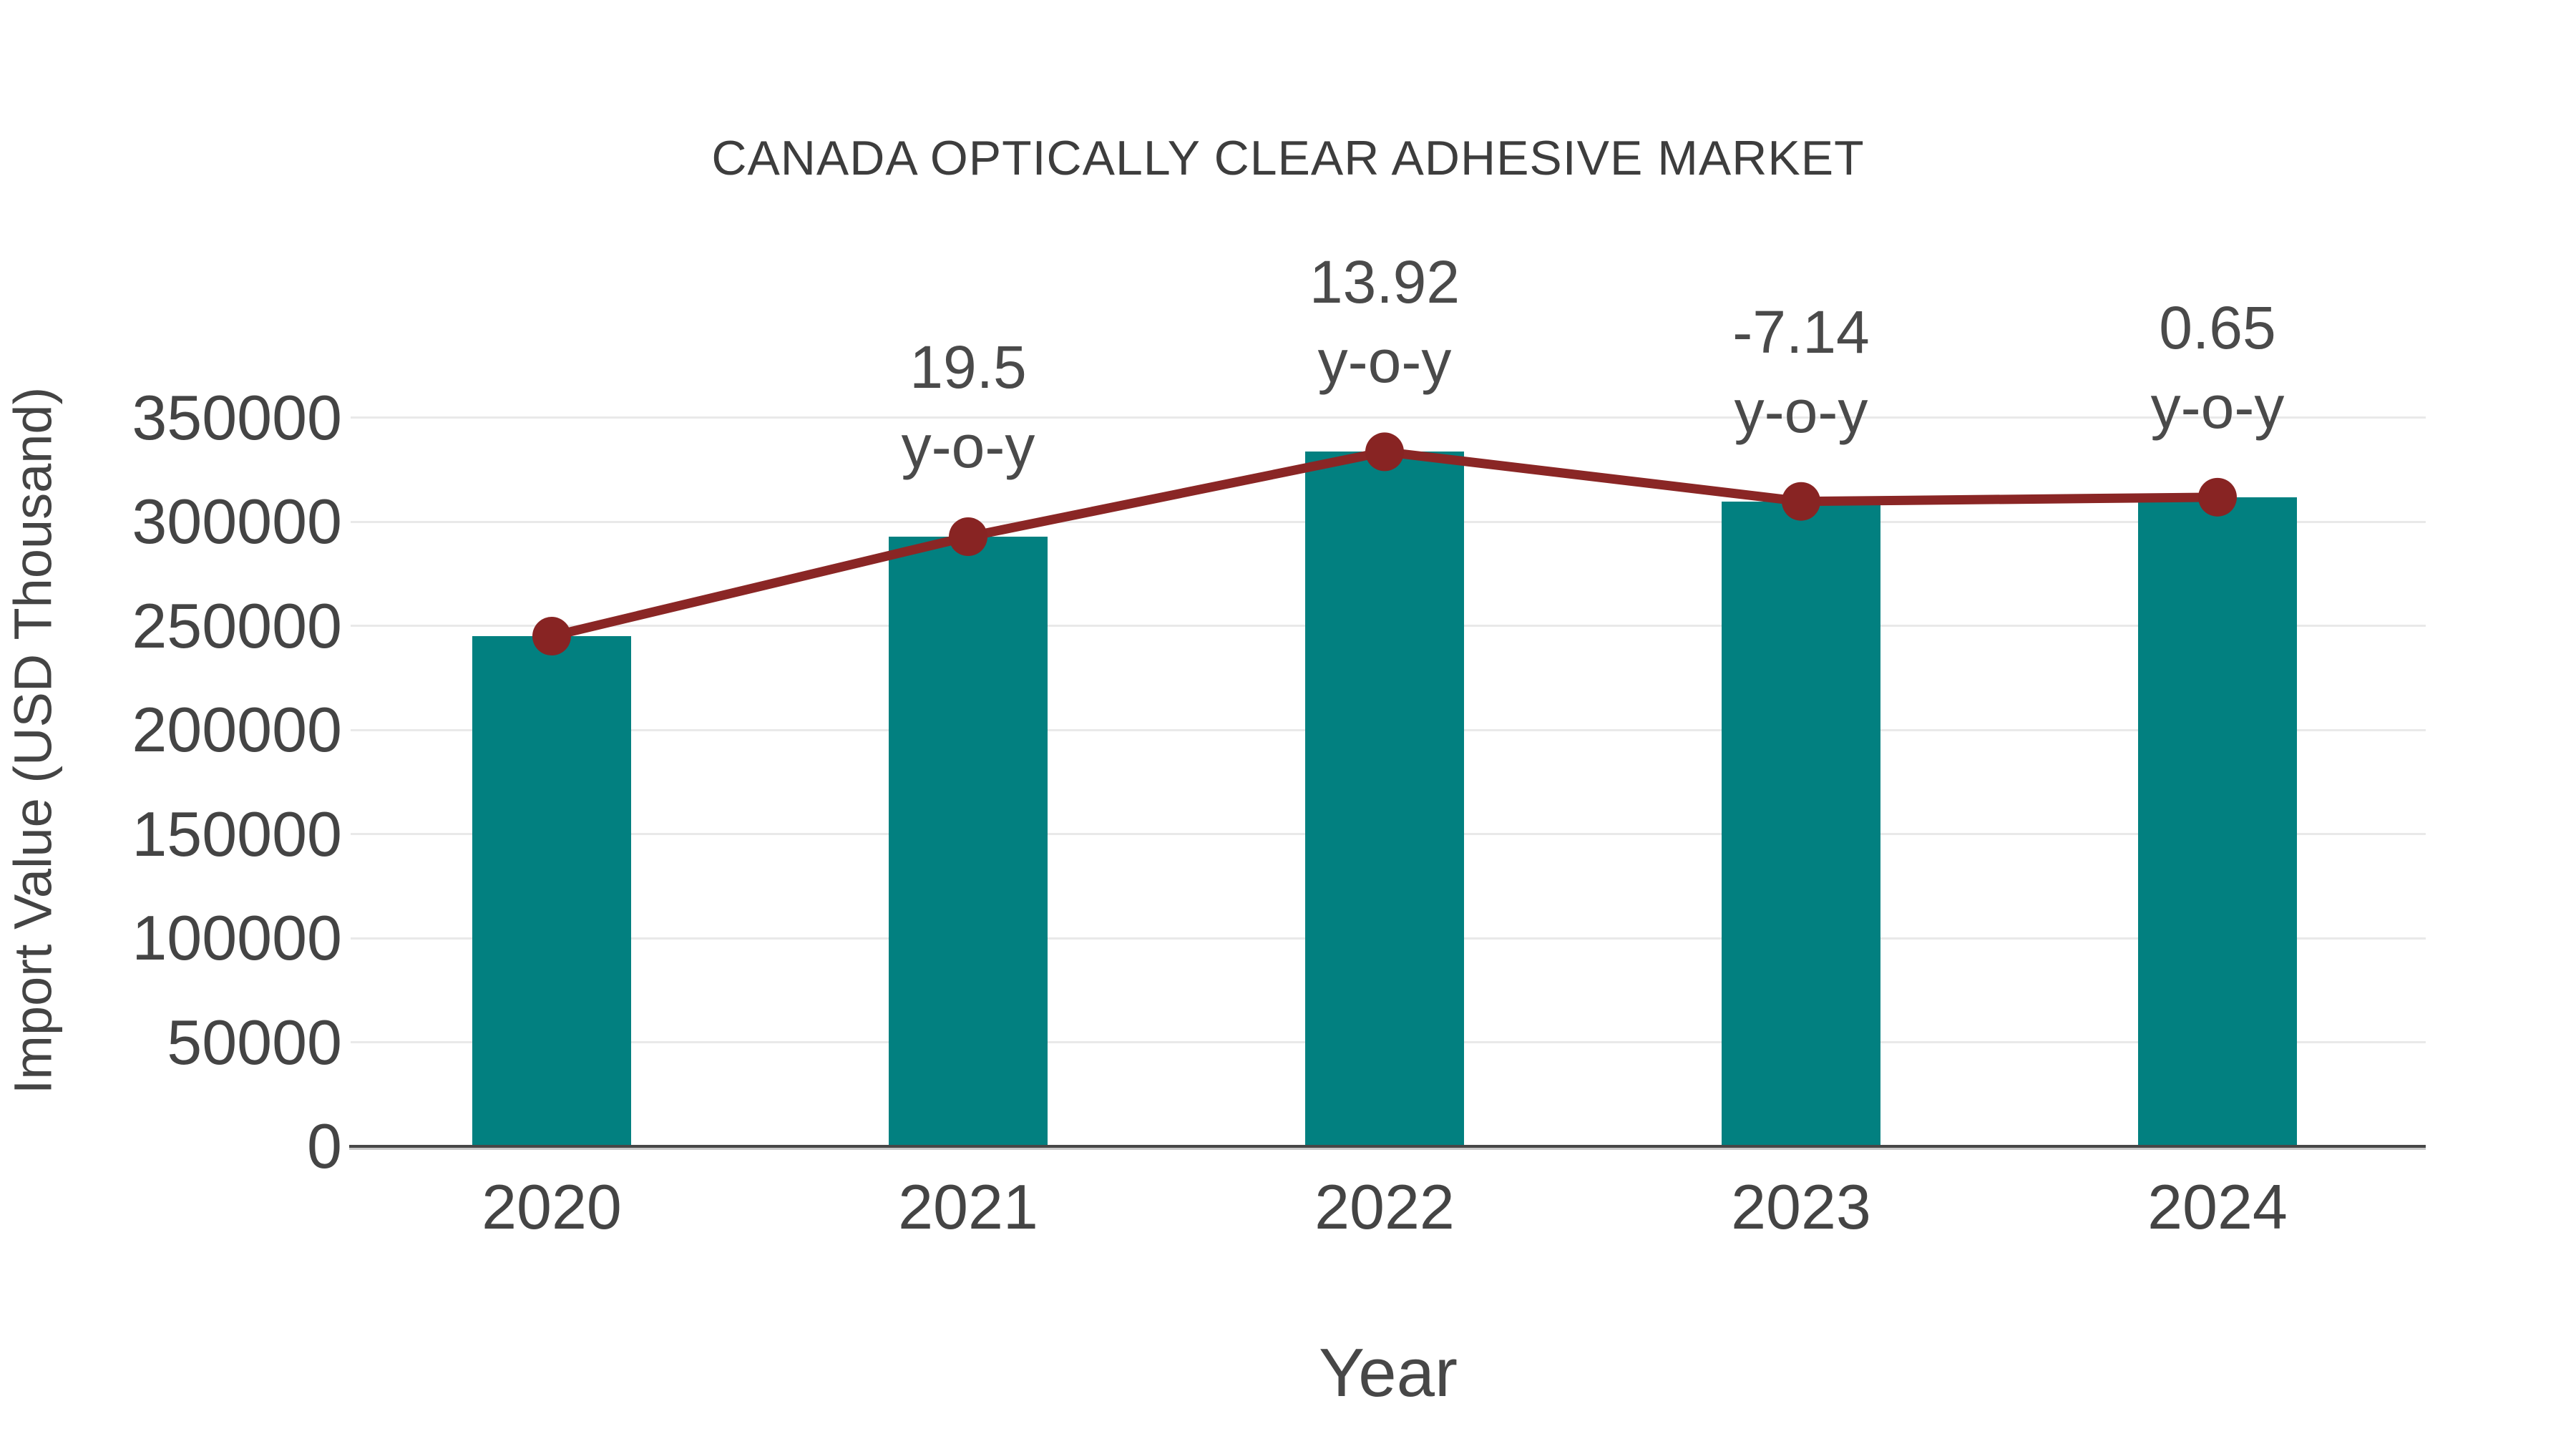 This screenshot has height=1449, width=2576. Describe the element at coordinates (1288, 158) in the screenshot. I see `chart-title: CANADA OPTICALLY CLEAR ADHESIVE MARKET` at that location.